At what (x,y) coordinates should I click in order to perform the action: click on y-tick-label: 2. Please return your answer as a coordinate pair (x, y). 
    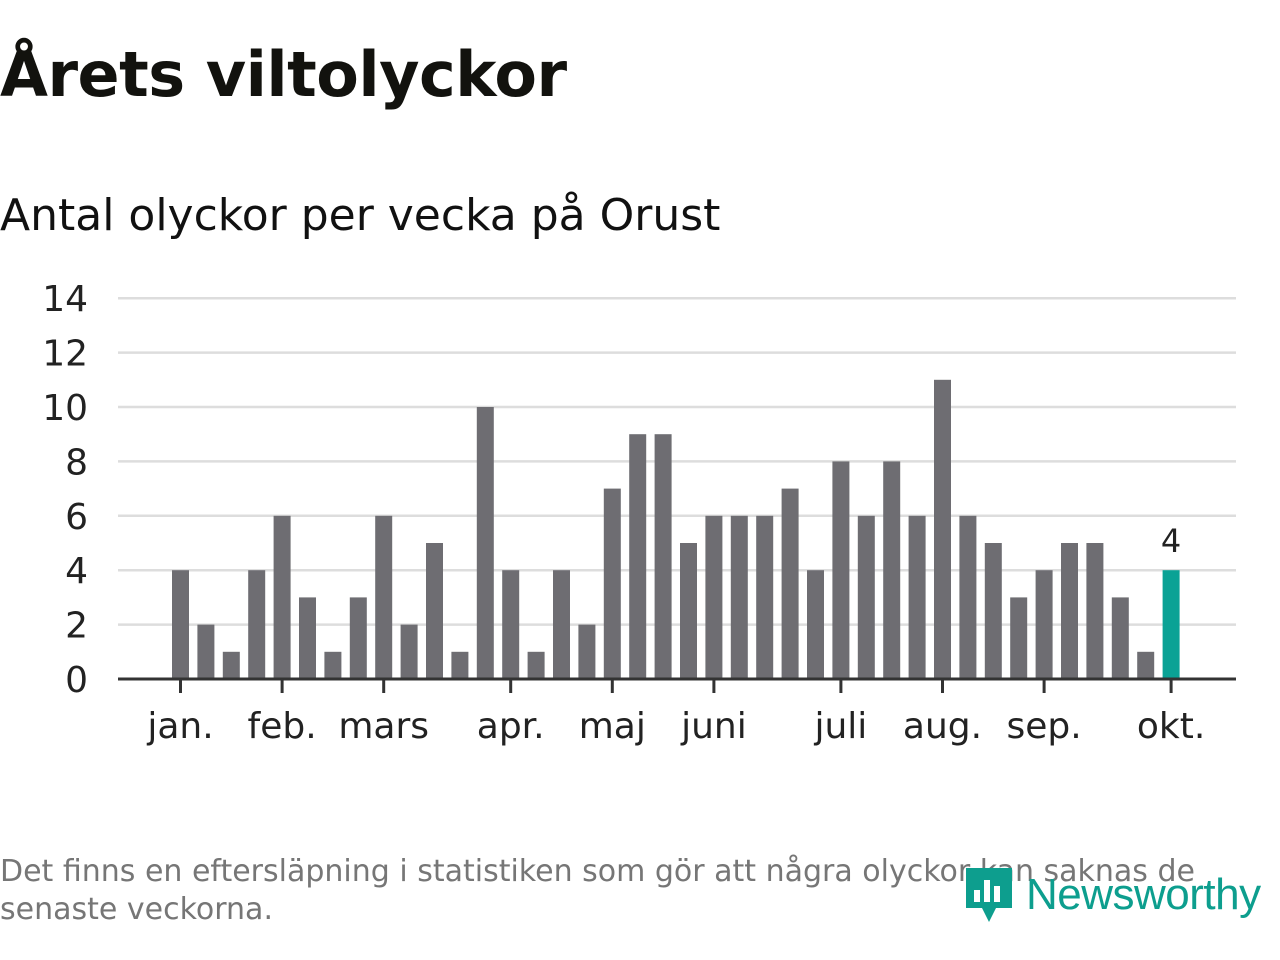
    Looking at the image, I should click on (76, 626).